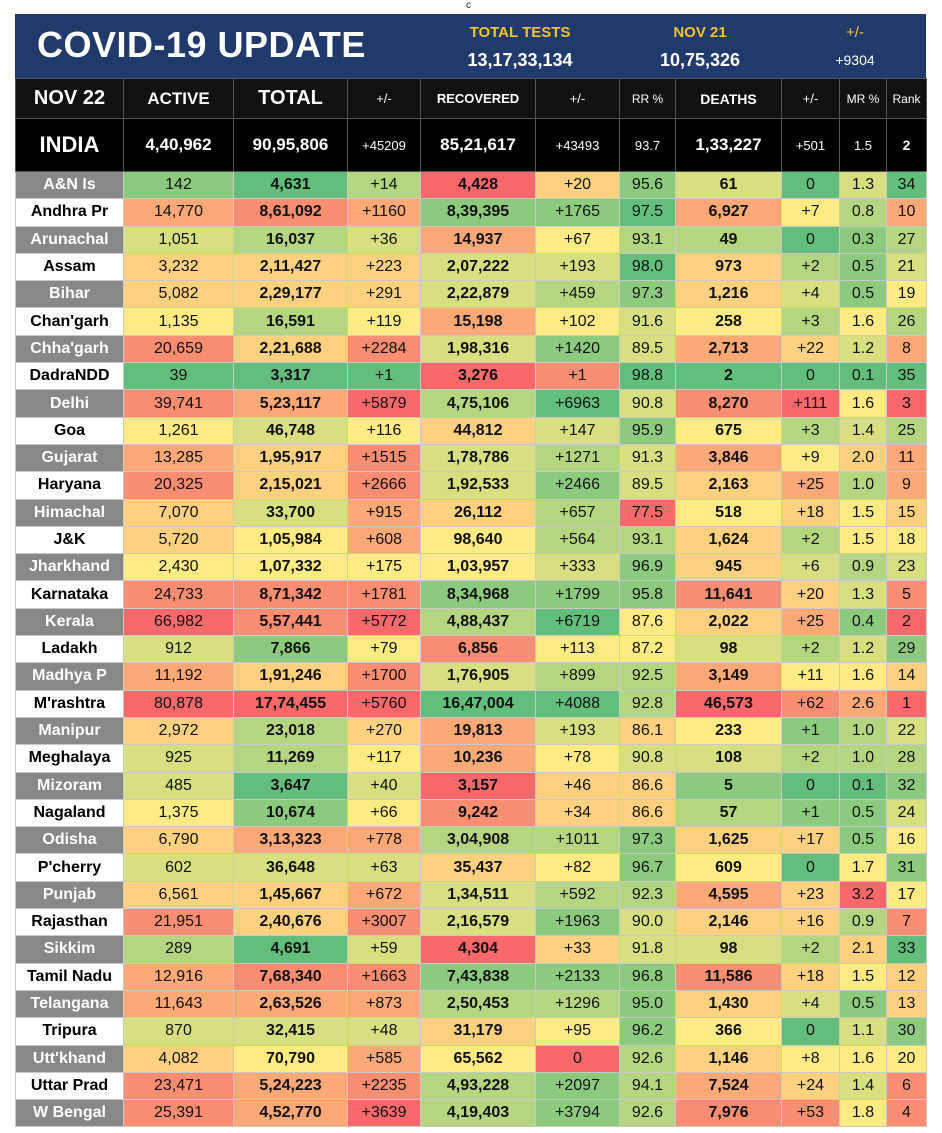 Image resolution: width=942 pixels, height=1133 pixels. Describe the element at coordinates (863, 458) in the screenshot. I see `mr-cell: 2.0` at that location.